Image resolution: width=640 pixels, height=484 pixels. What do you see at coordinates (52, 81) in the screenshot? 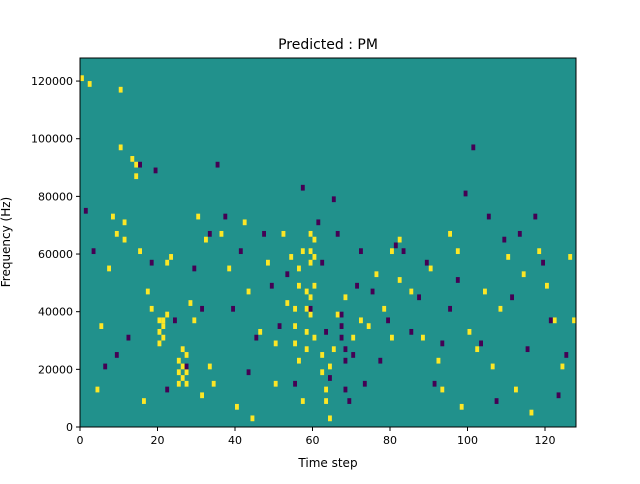
I see `y-tick-label: 120000` at bounding box center [52, 81].